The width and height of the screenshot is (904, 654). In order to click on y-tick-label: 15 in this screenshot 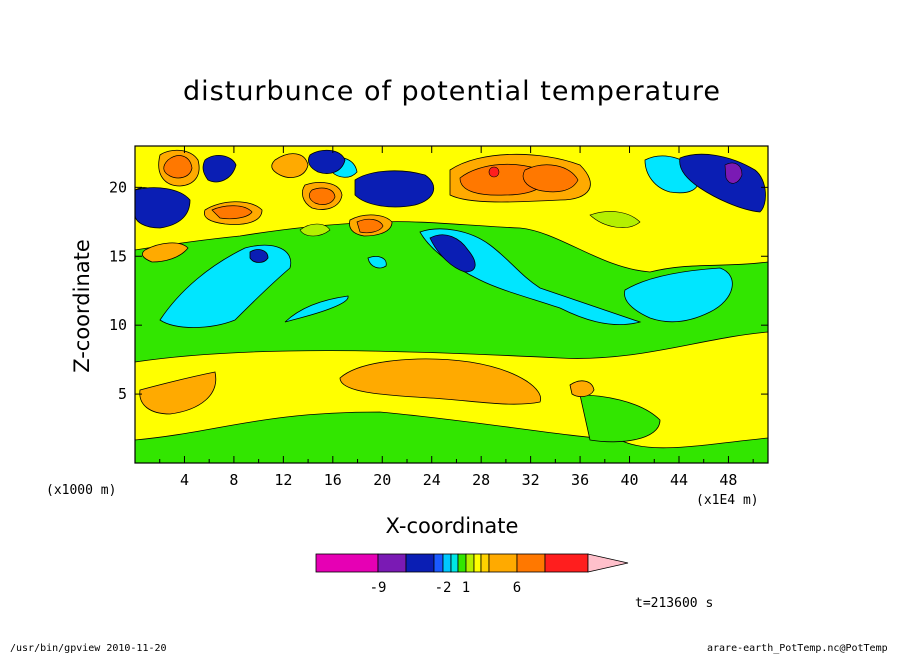, I will do `click(118, 256)`.